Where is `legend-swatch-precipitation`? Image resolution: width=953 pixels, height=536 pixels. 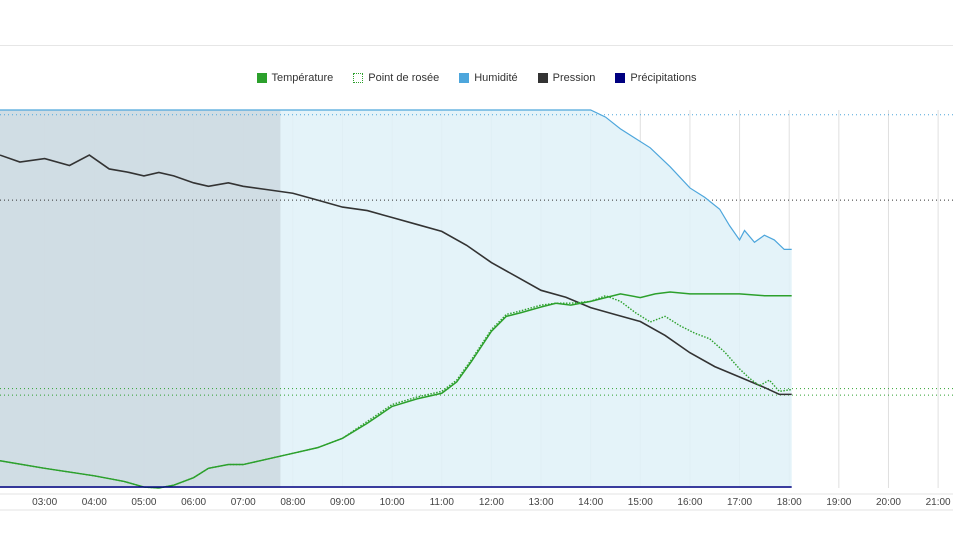
legend-swatch-precipitation is located at coordinates (620, 78).